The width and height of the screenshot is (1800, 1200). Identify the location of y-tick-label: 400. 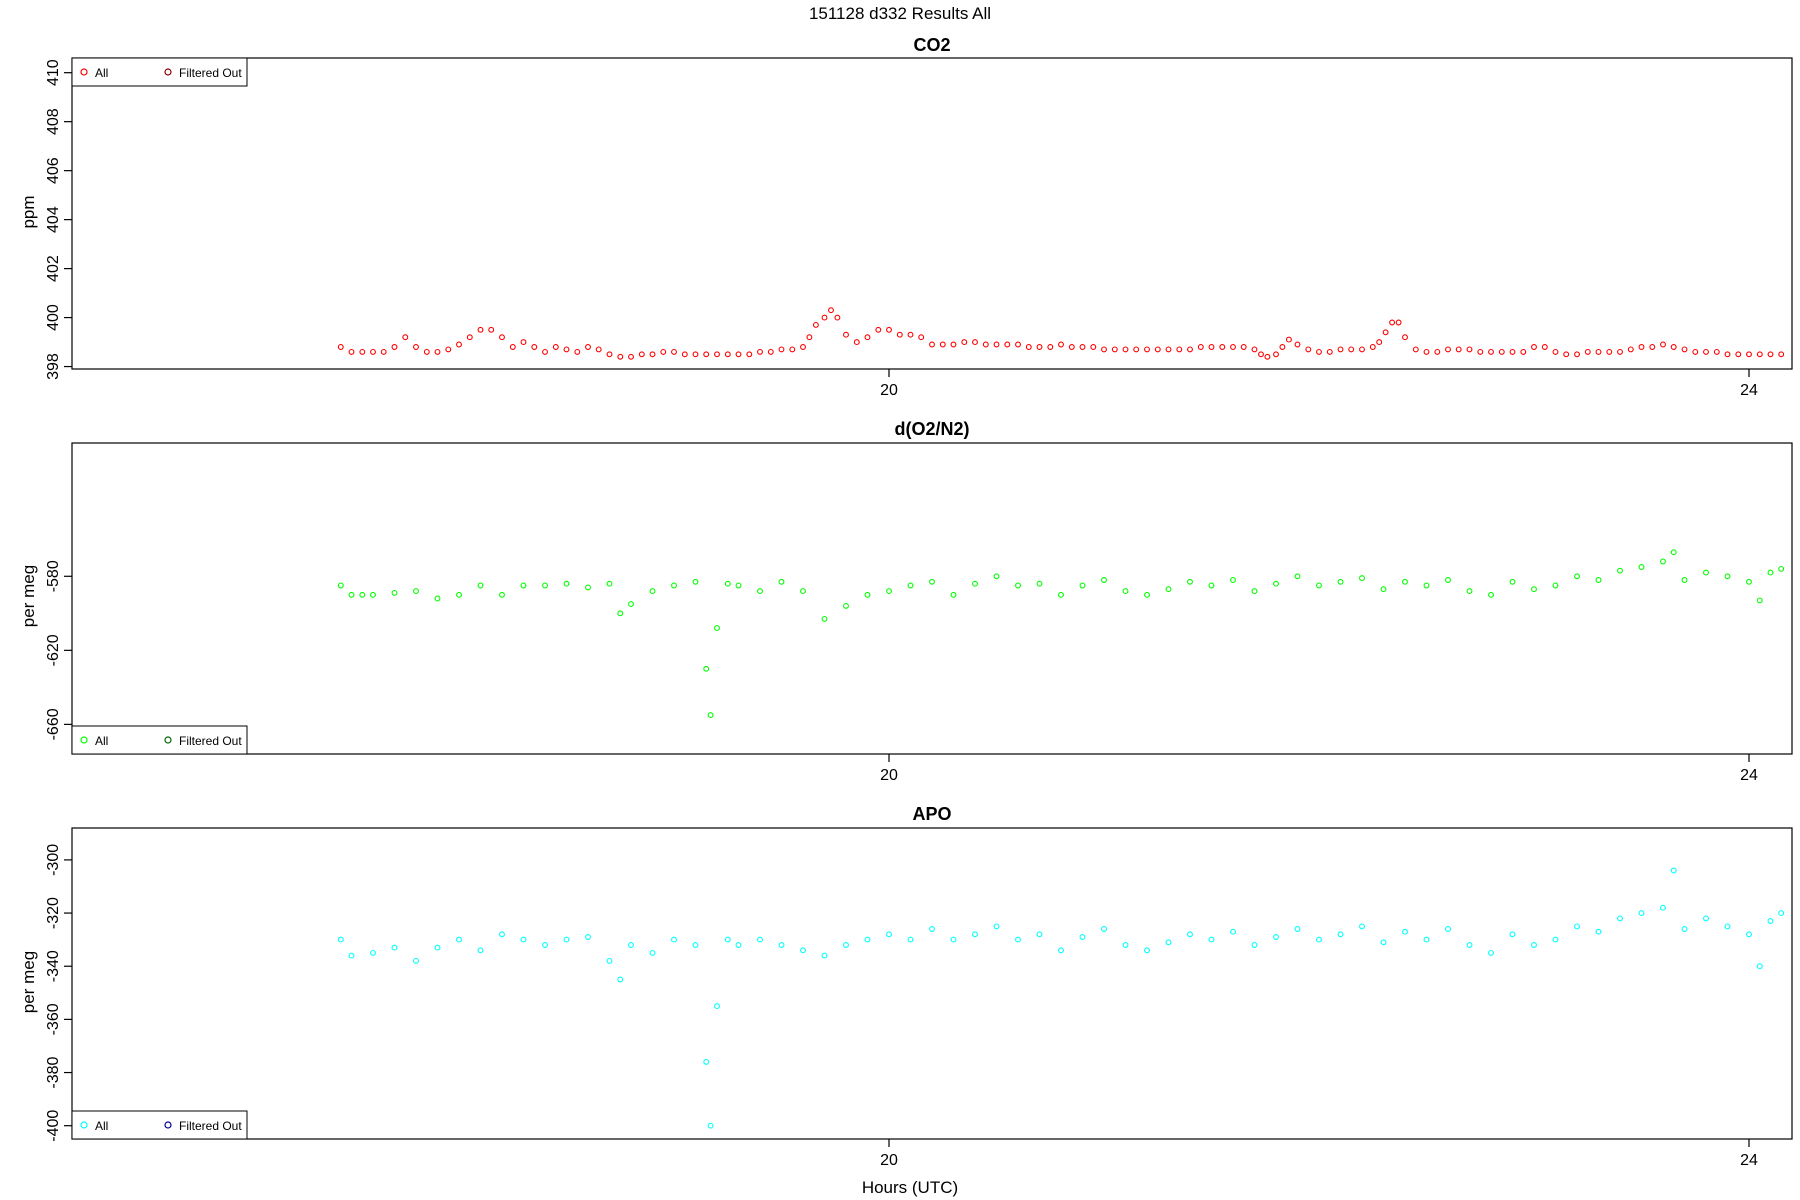
(53, 317).